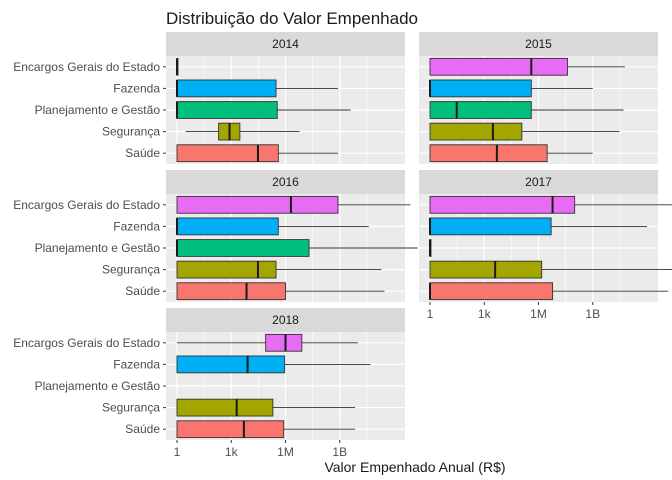  Describe the element at coordinates (231, 291) in the screenshot. I see `facet-2016-box-saude` at that location.